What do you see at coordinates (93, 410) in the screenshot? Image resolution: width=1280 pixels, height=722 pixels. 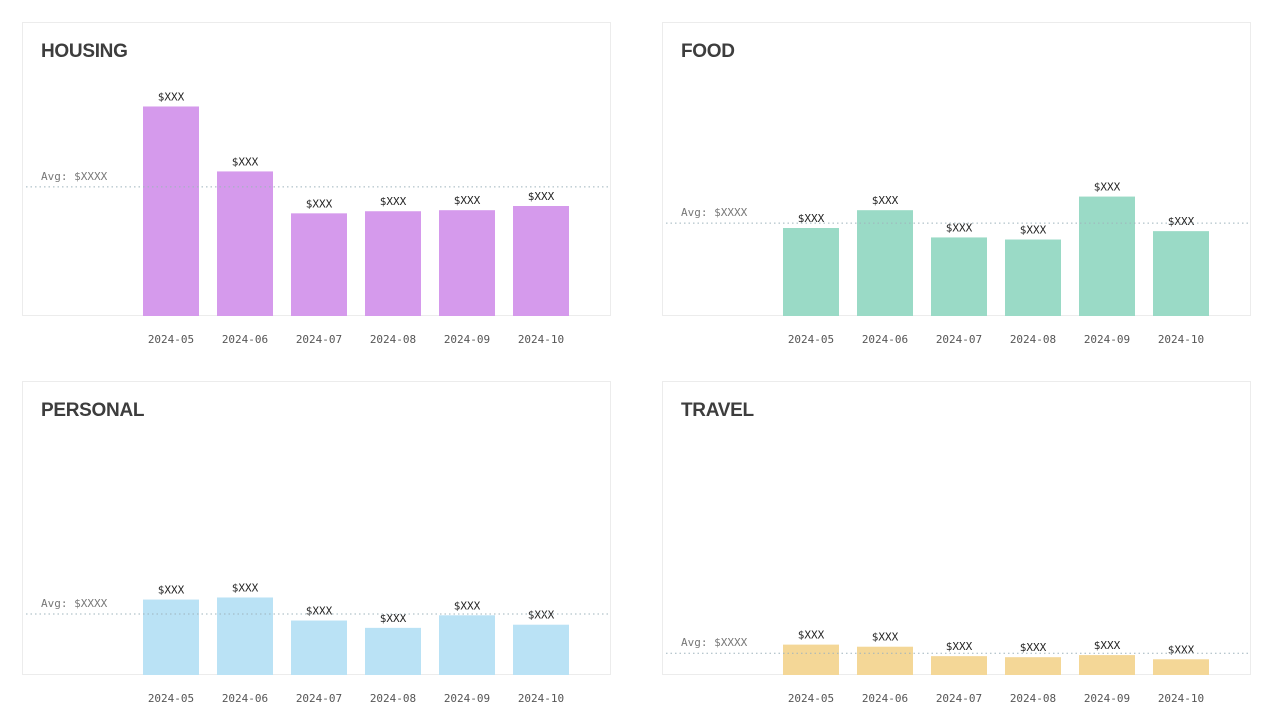 I see `chart-title: PERSONAL` at bounding box center [93, 410].